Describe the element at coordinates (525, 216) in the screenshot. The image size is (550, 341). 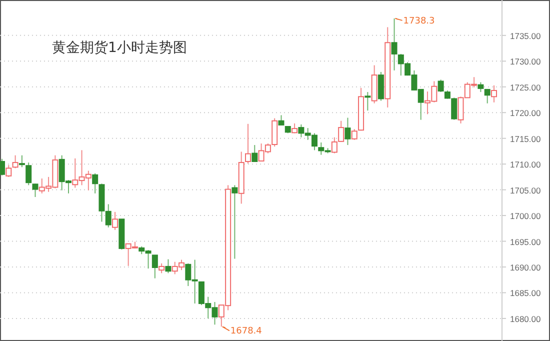
I see `y-tick-label: 1700.00` at that location.